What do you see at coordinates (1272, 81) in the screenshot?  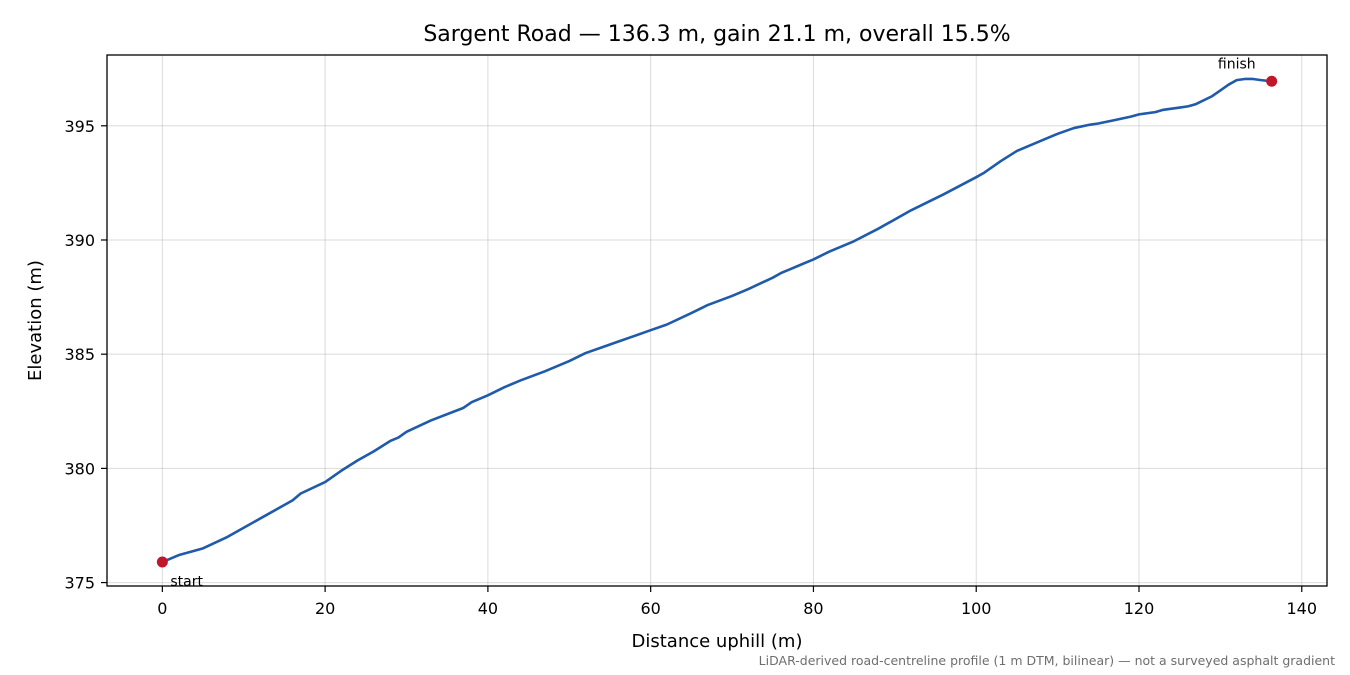 I see `finish-marker` at bounding box center [1272, 81].